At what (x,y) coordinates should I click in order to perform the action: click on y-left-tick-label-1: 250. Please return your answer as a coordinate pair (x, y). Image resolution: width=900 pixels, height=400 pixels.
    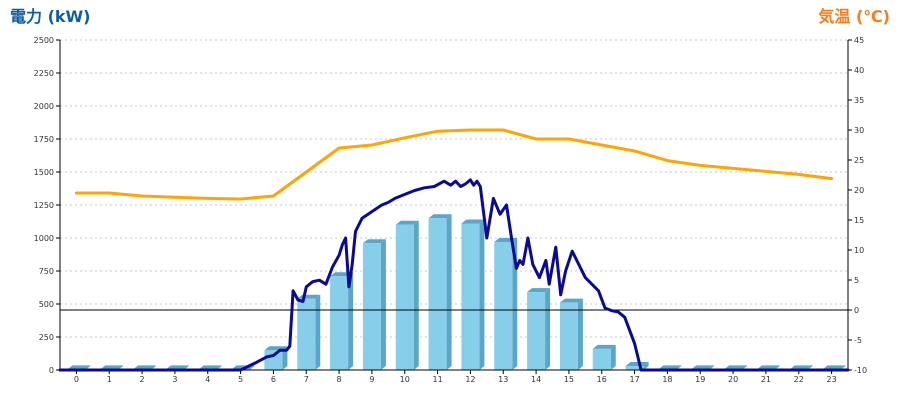
    Looking at the image, I should click on (46, 337).